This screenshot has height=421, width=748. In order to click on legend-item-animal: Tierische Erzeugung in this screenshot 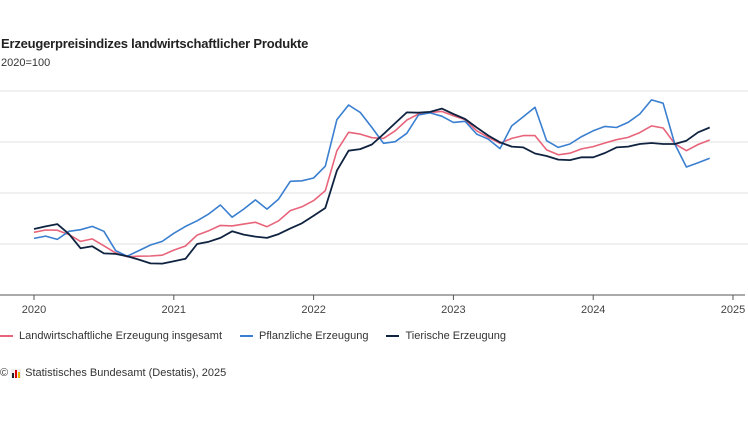, I will do `click(446, 336)`.